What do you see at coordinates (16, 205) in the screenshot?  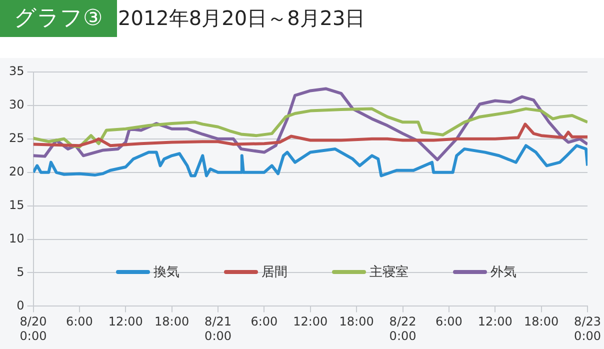 I see `y-tick-label: 15` at bounding box center [16, 205].